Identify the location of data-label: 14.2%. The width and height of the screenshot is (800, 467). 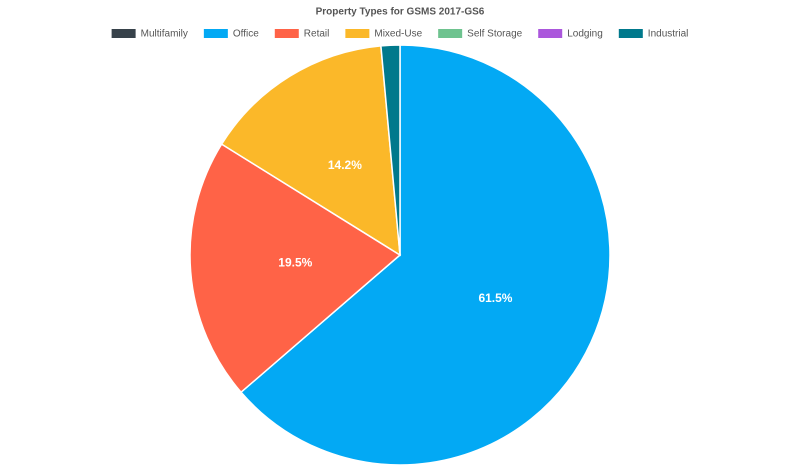
(345, 165).